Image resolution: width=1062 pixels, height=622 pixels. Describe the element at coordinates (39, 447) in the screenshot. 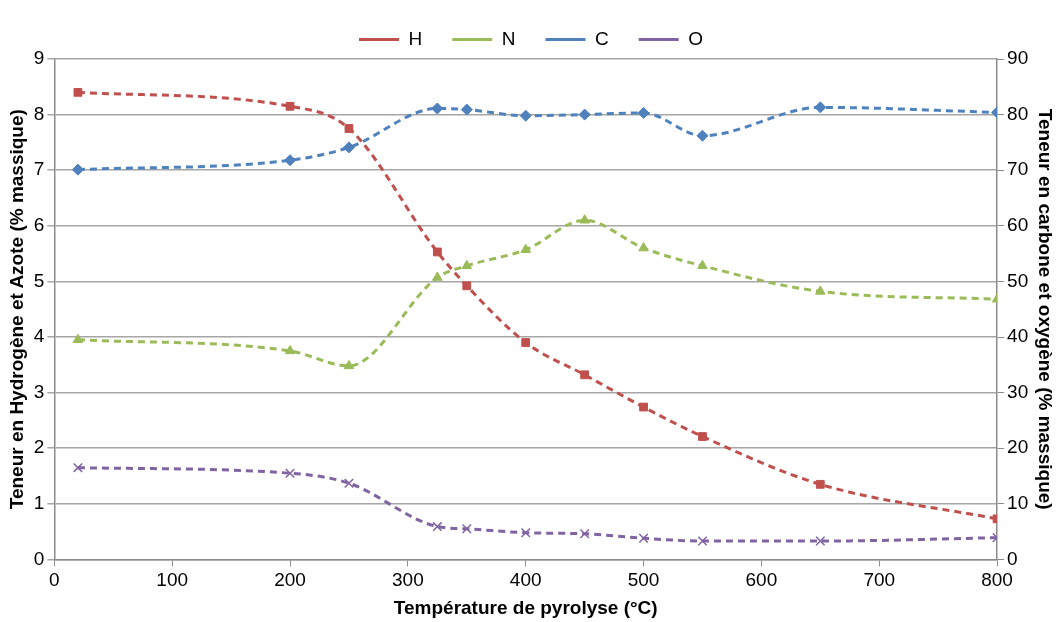

I see `y-tick-label: 2` at that location.